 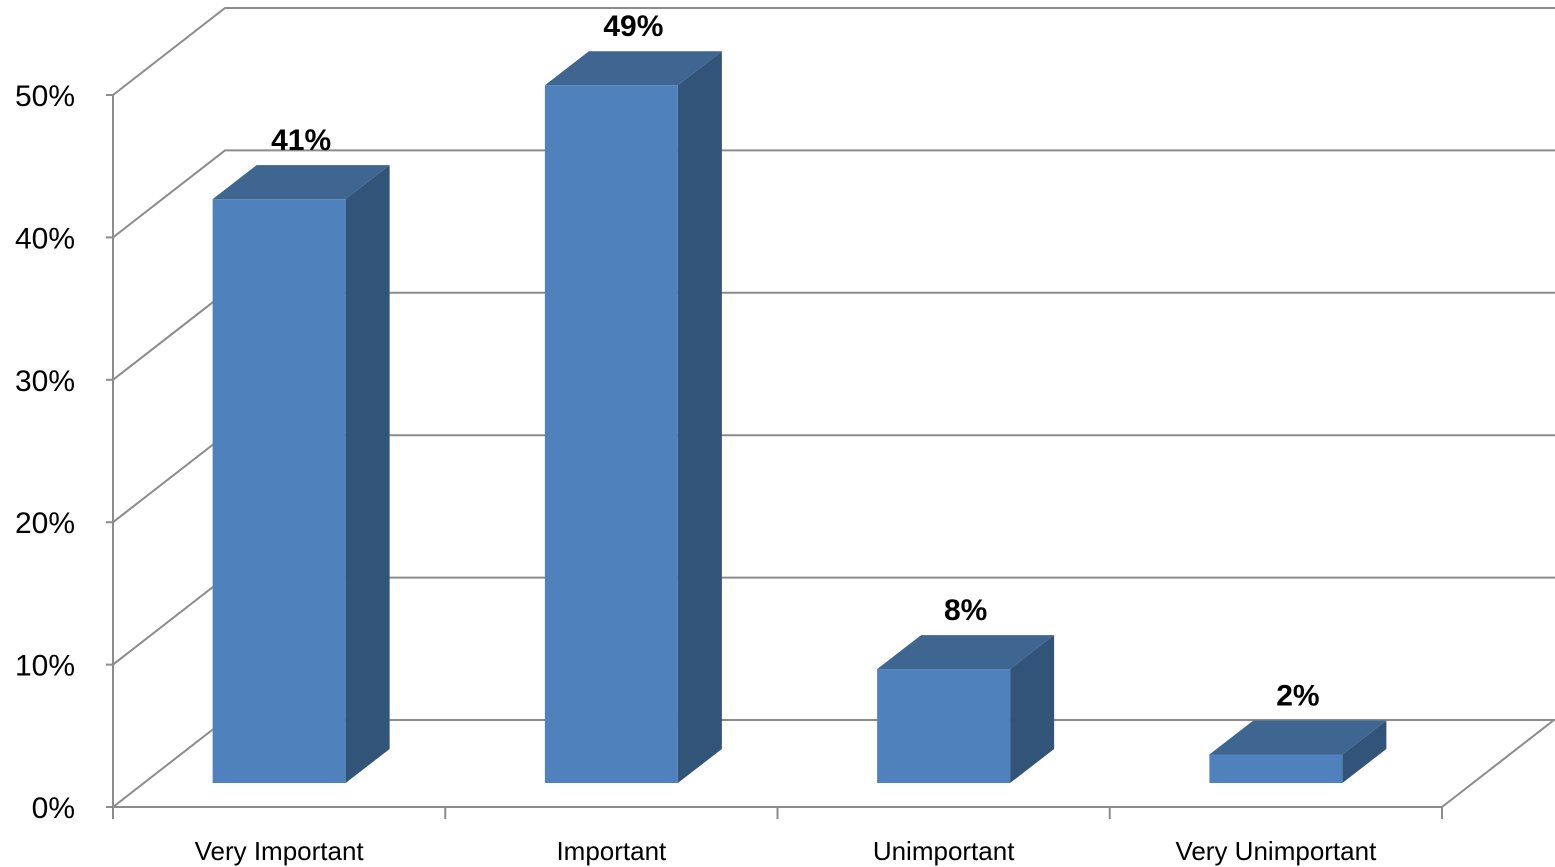 What do you see at coordinates (45, 238) in the screenshot?
I see `y-tick-label: 40%` at bounding box center [45, 238].